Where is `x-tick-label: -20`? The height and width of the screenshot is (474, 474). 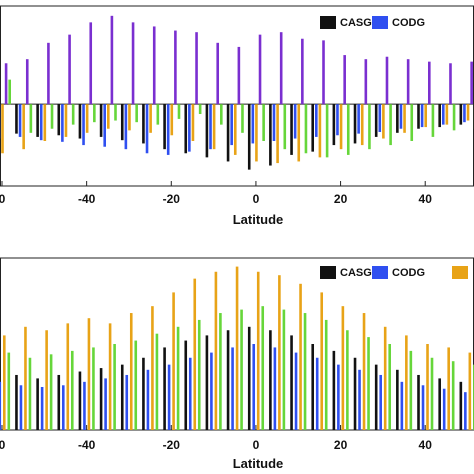 x-tick-label: -20 is located at coordinates (172, 445).